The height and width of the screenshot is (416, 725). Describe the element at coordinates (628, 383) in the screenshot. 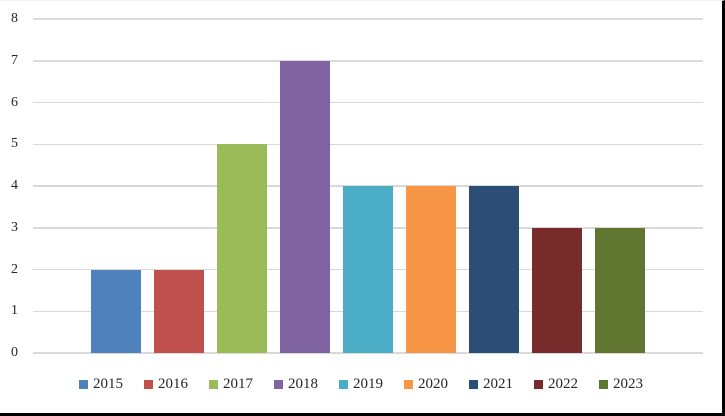

I see `legend-label: 2023` at that location.